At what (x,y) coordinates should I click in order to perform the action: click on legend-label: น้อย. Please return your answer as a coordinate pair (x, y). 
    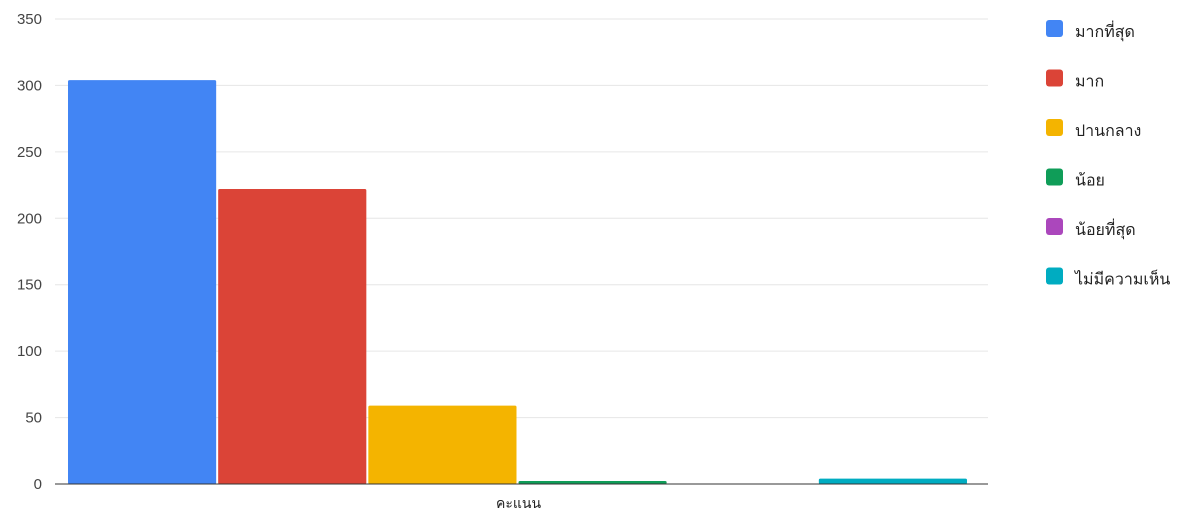
    Looking at the image, I should click on (1090, 180).